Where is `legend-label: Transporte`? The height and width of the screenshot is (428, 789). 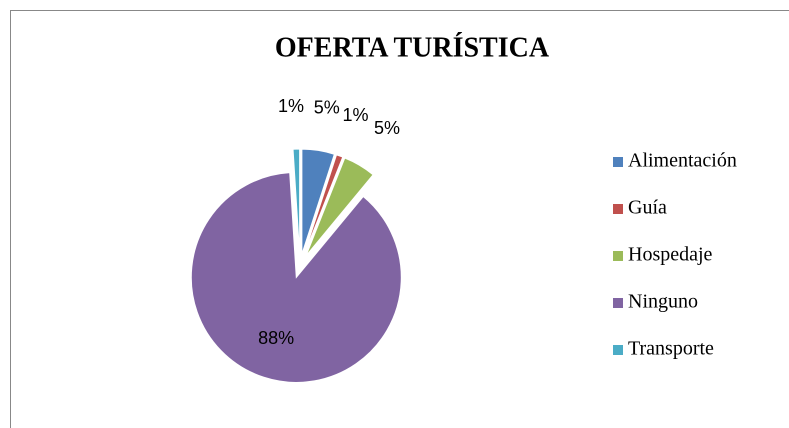 legend-label: Transporte is located at coordinates (671, 349).